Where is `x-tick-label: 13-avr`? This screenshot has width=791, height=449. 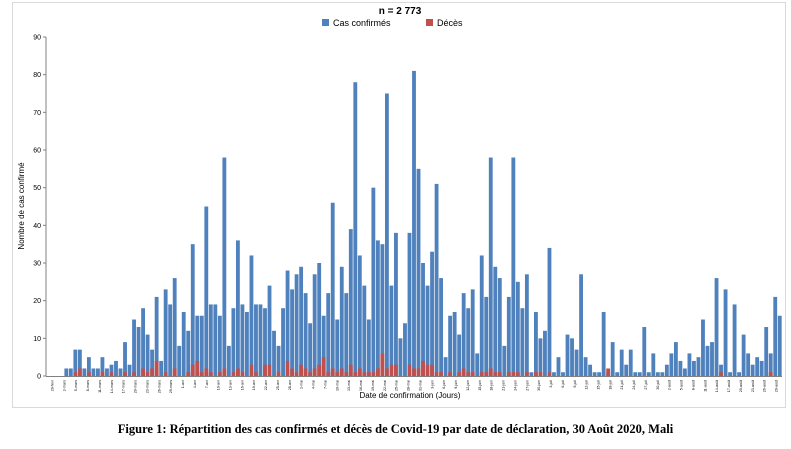 x-tick-label: 13-avr is located at coordinates (231, 384).